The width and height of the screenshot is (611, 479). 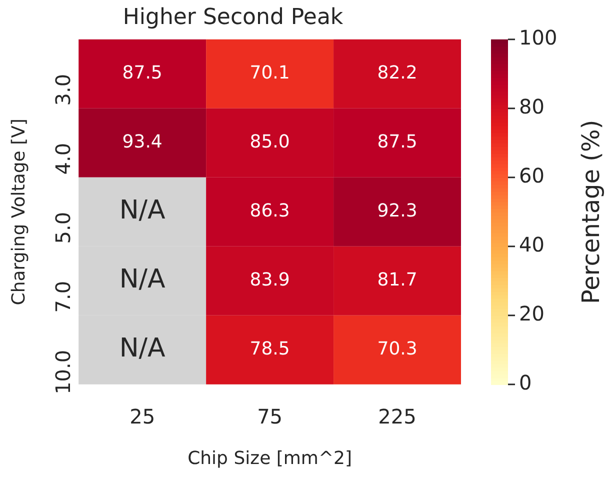 I want to click on color-bar-title: Percentage (%), so click(x=591, y=212).